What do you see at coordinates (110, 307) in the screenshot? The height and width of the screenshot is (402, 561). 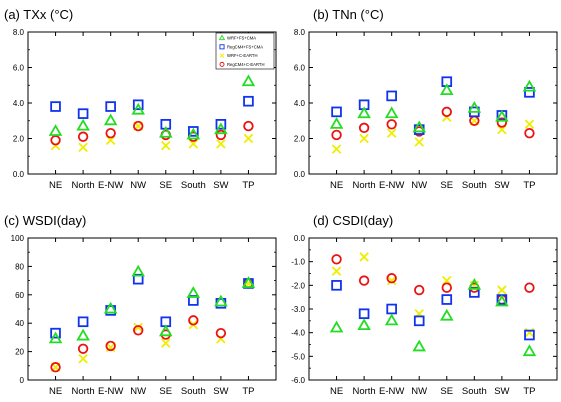 I see `panel-c-point-wrf-fs-cma-e-nw` at bounding box center [110, 307].